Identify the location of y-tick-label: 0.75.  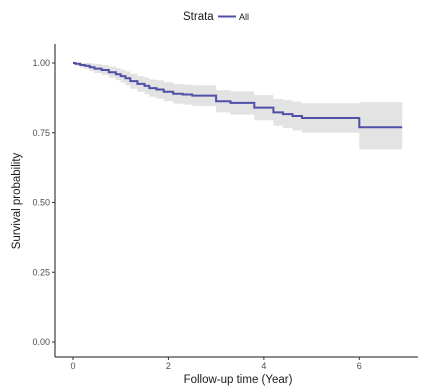
(41, 133).